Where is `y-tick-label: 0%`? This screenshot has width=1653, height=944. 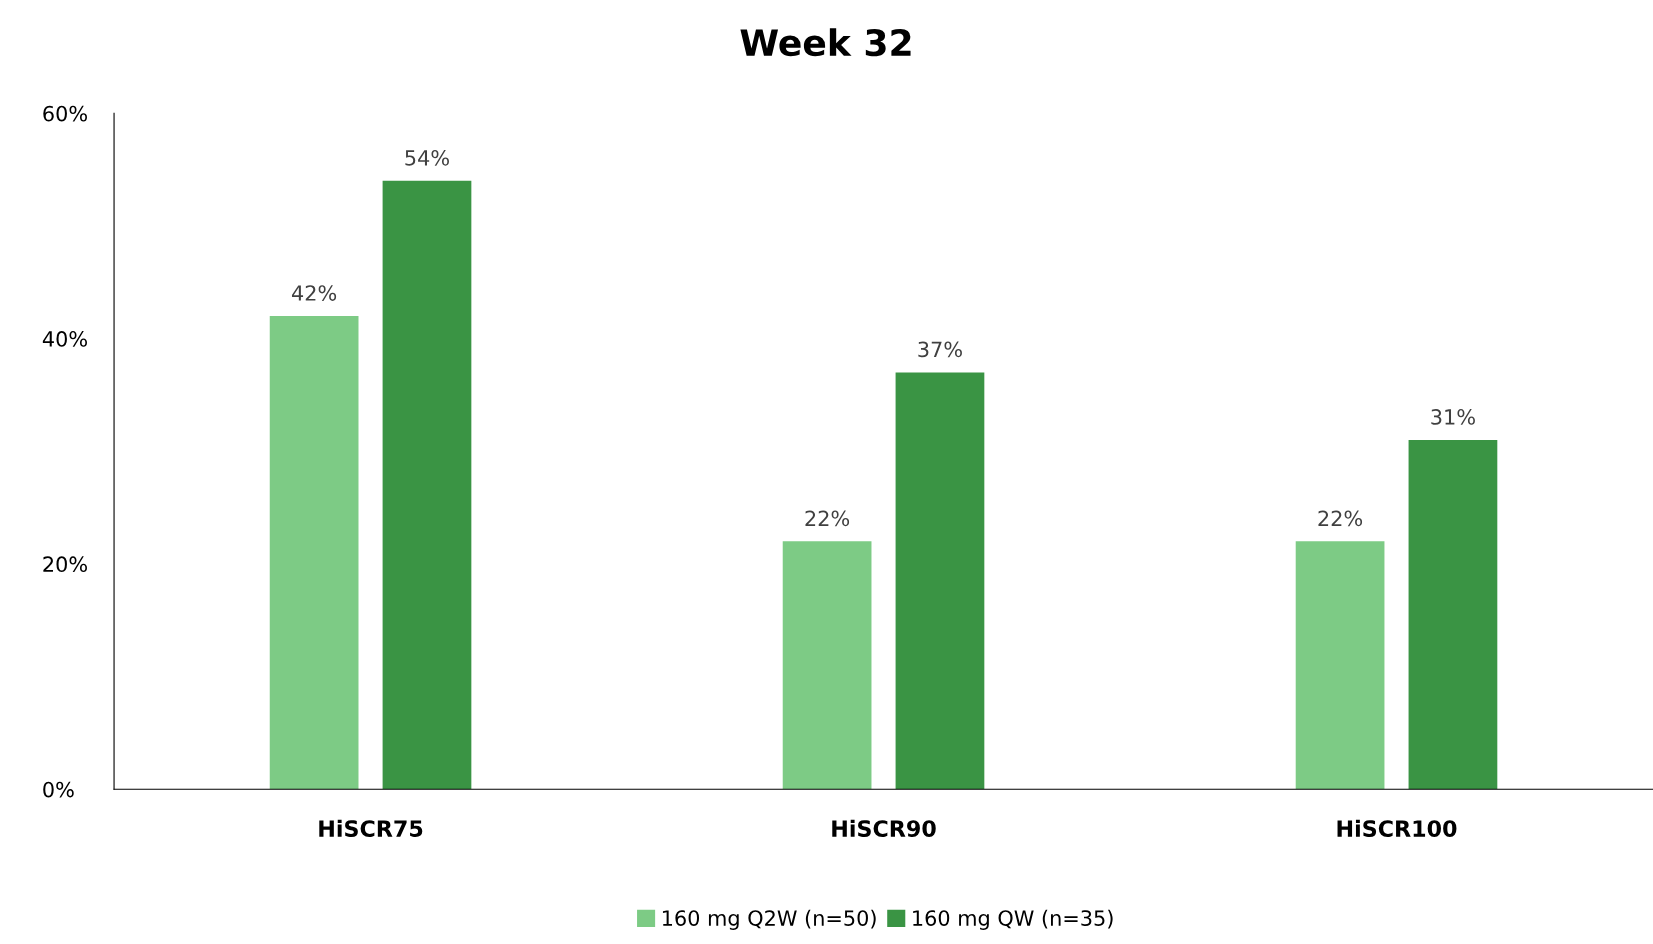 y-tick-label: 0% is located at coordinates (58, 789).